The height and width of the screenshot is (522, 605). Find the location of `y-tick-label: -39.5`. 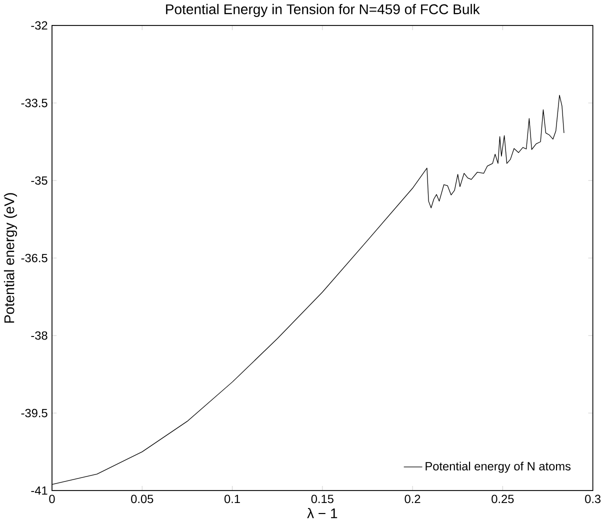

y-tick-label: -39.5 is located at coordinates (34, 413).